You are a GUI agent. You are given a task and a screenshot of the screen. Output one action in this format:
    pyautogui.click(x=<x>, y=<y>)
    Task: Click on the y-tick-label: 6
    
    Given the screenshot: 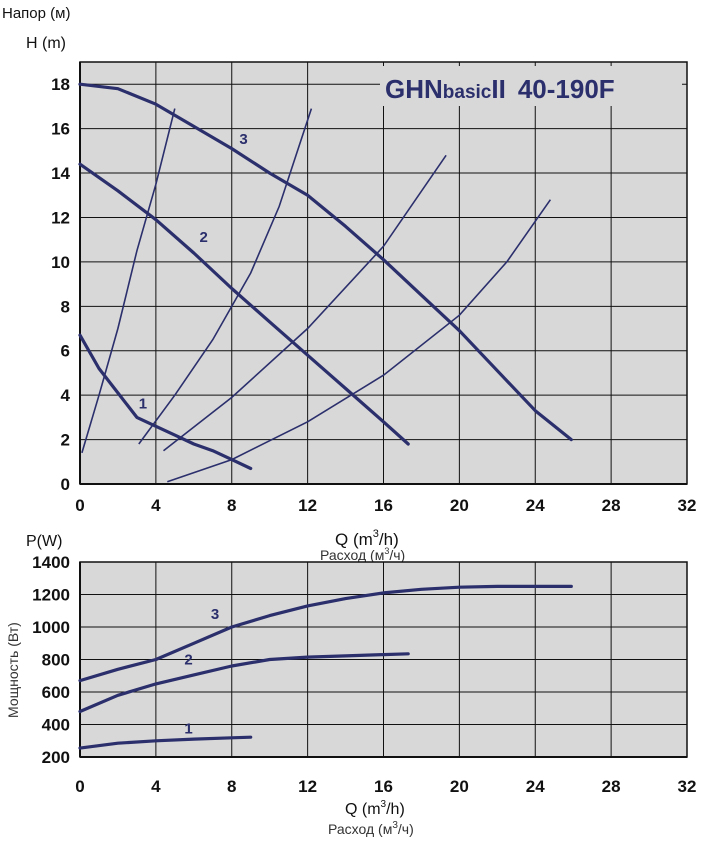 What is the action you would take?
    pyautogui.click(x=65, y=351)
    